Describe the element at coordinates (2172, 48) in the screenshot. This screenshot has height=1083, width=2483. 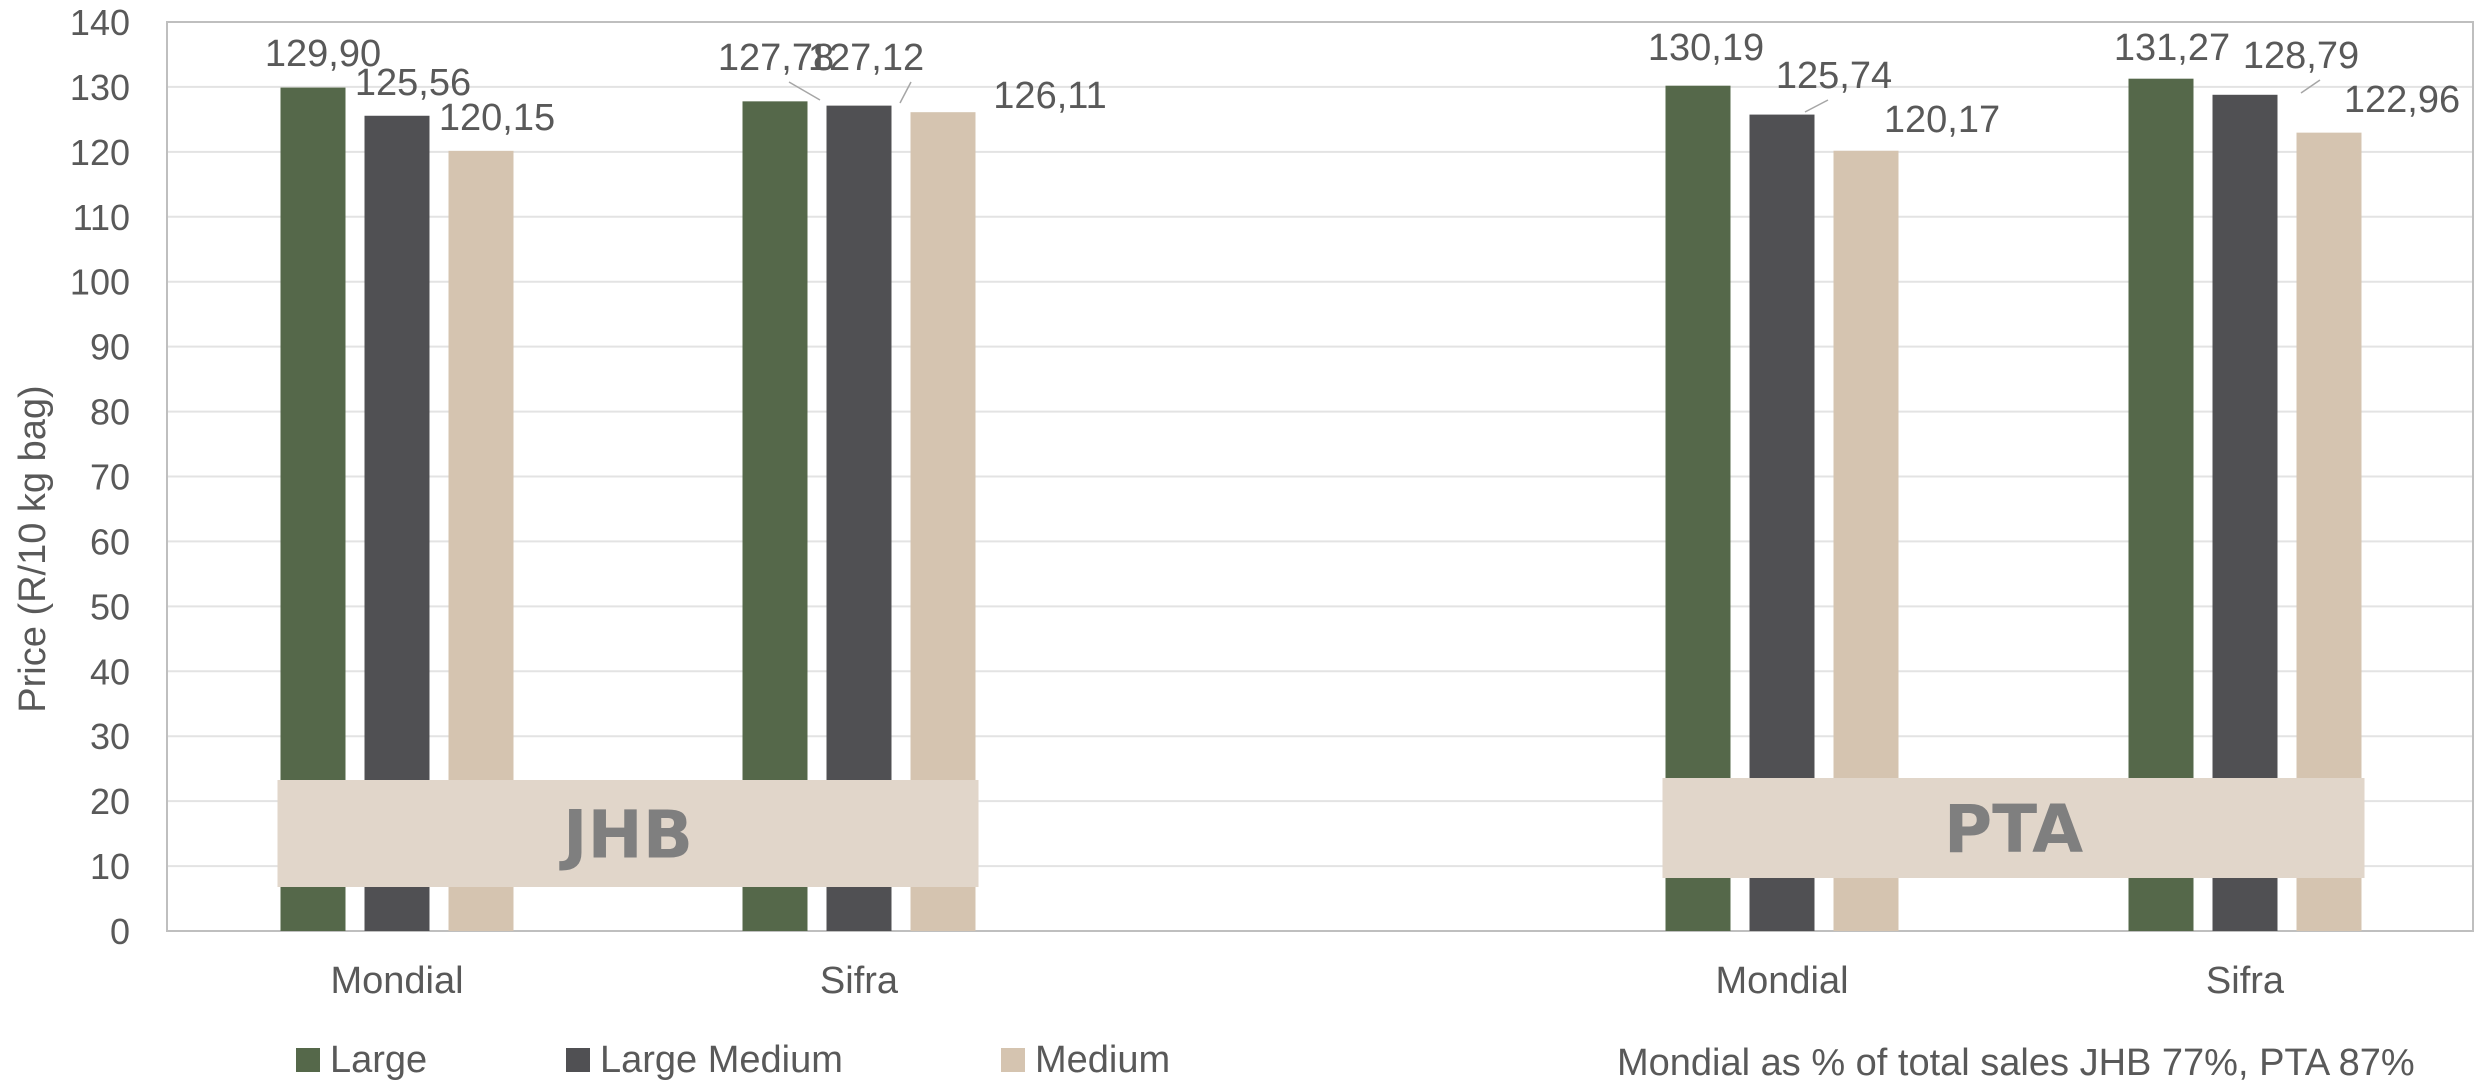
I see `data-label: 131,27` at that location.